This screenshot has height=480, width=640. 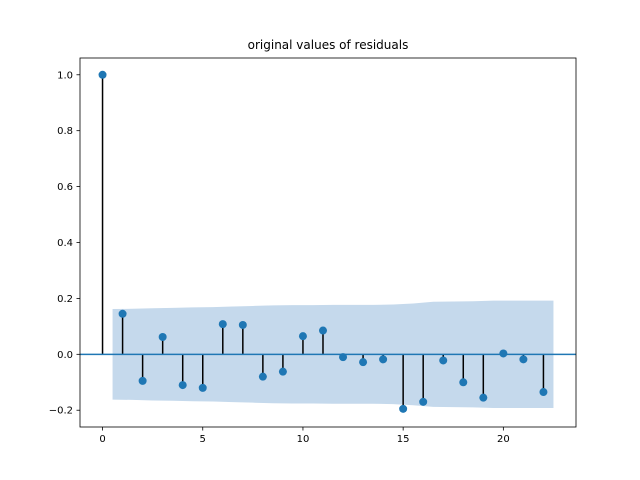 What do you see at coordinates (65, 75) in the screenshot?
I see `y-tick-label-6: 1.0` at bounding box center [65, 75].